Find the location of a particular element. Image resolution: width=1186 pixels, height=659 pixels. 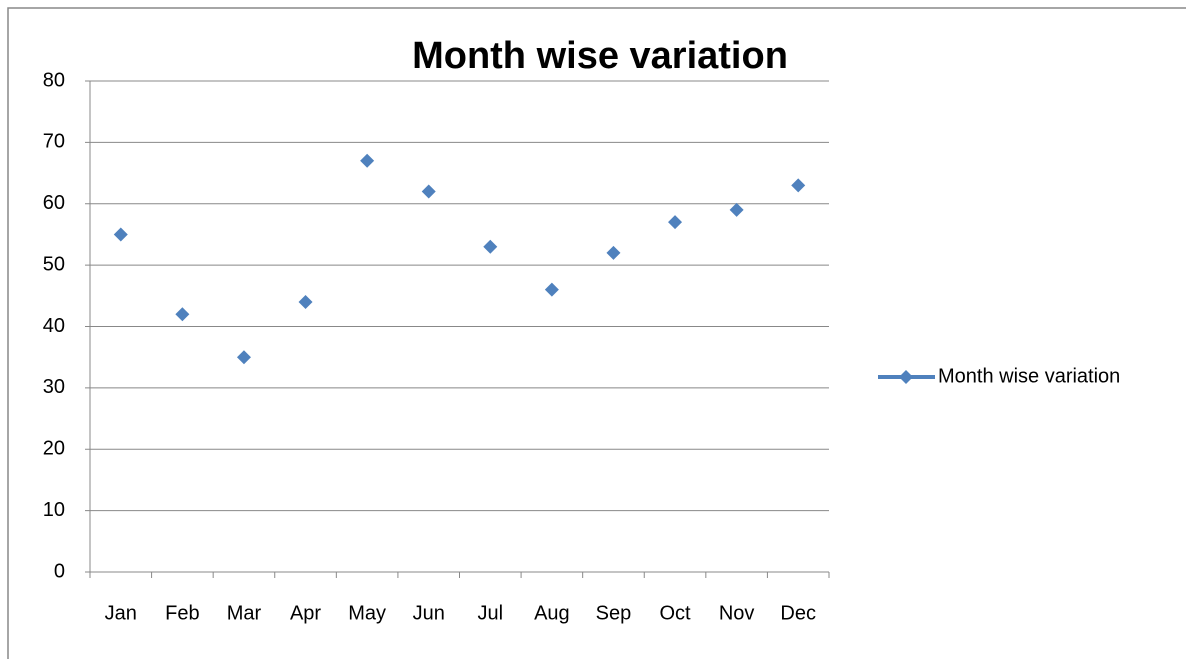

y-tick-label: 70 is located at coordinates (54, 142).